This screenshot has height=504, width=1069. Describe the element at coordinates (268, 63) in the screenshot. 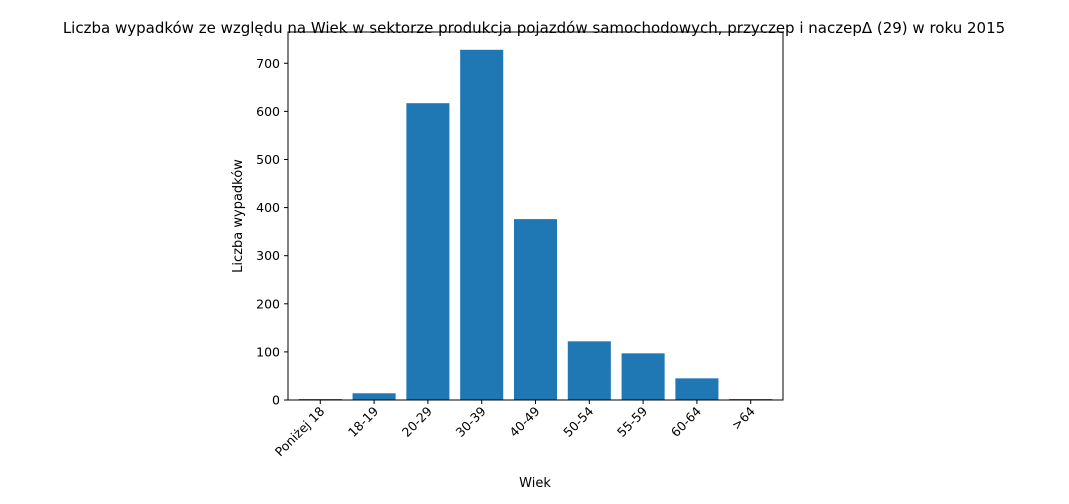

I see `y-tick-label: 700` at that location.